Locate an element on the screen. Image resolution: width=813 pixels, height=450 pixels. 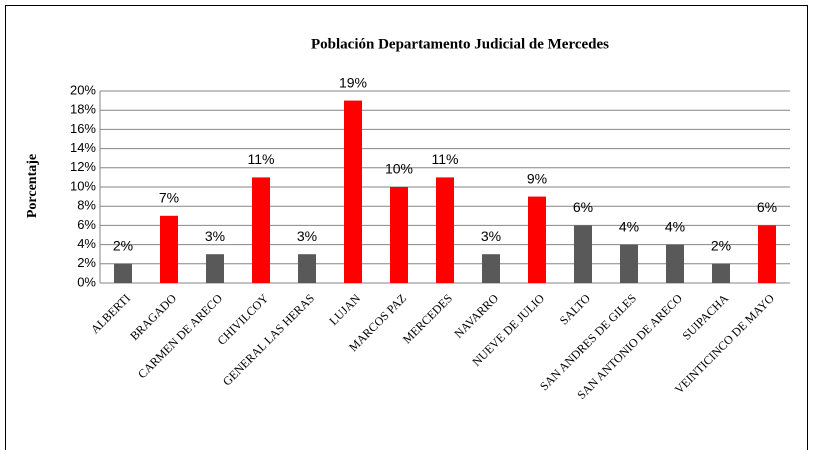
x-tick-label: GENERAL LAS HERAS is located at coordinates (268, 339).